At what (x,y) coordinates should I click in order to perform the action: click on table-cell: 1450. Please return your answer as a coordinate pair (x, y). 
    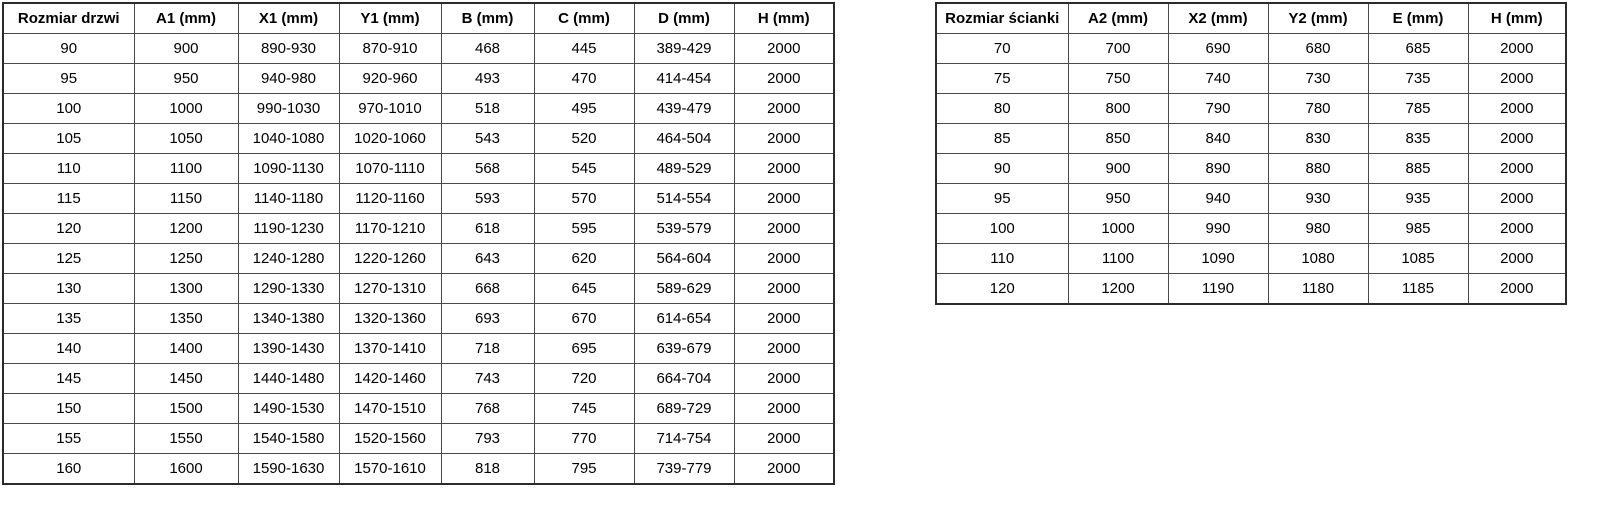
    Looking at the image, I should click on (186, 378).